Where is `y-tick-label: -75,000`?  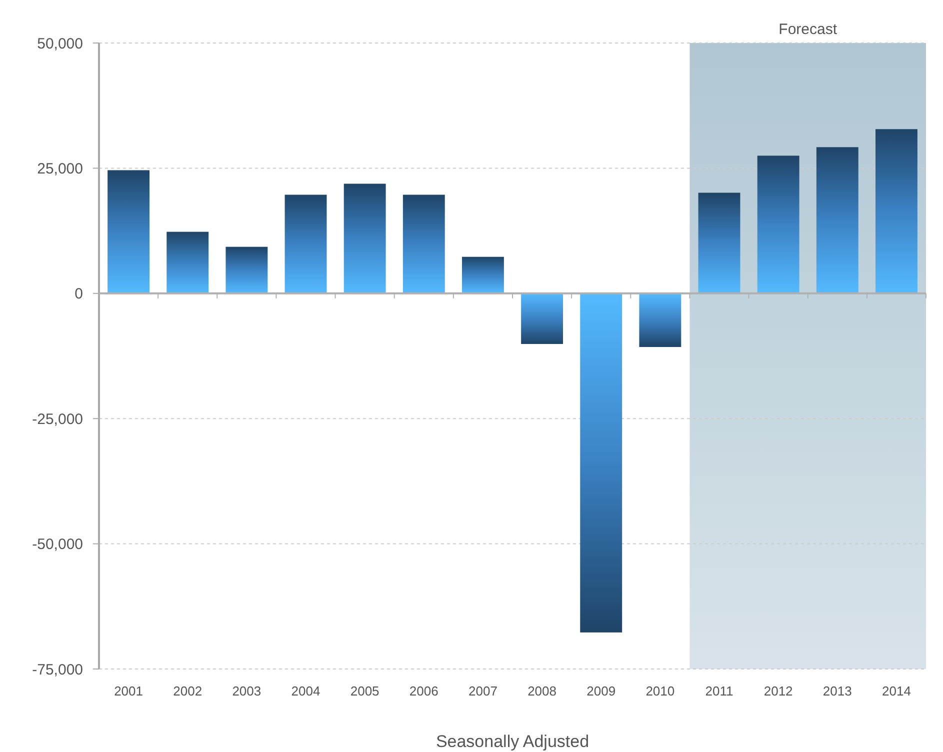 y-tick-label: -75,000 is located at coordinates (57, 669).